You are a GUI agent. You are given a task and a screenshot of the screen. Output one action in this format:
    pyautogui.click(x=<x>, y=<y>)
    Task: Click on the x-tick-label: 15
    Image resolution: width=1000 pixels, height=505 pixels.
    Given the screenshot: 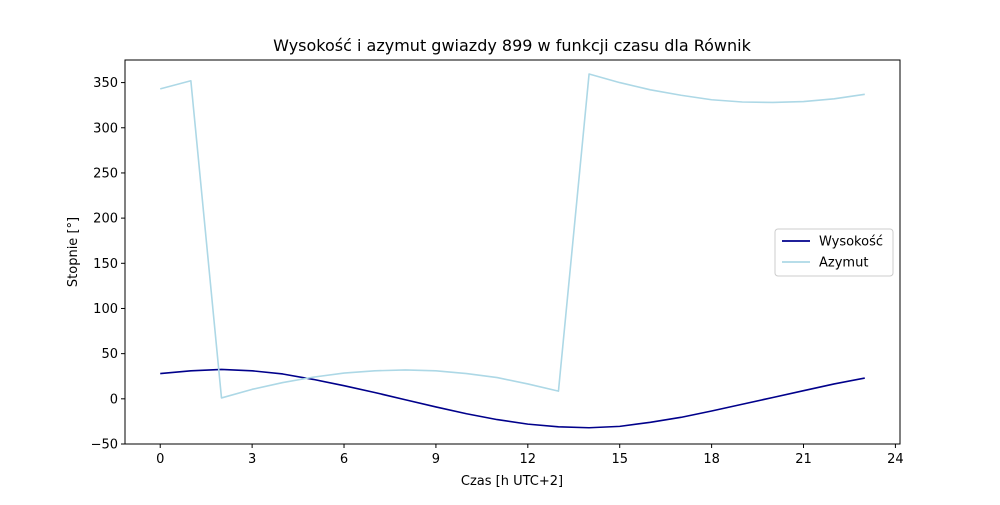 What is the action you would take?
    pyautogui.click(x=619, y=459)
    